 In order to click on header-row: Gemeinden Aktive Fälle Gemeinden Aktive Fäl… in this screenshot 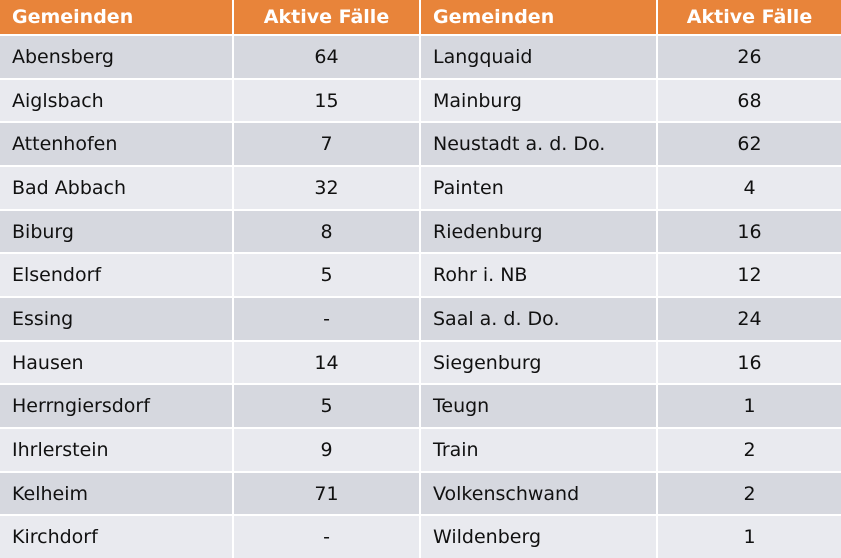, I will do `click(420, 18)`.